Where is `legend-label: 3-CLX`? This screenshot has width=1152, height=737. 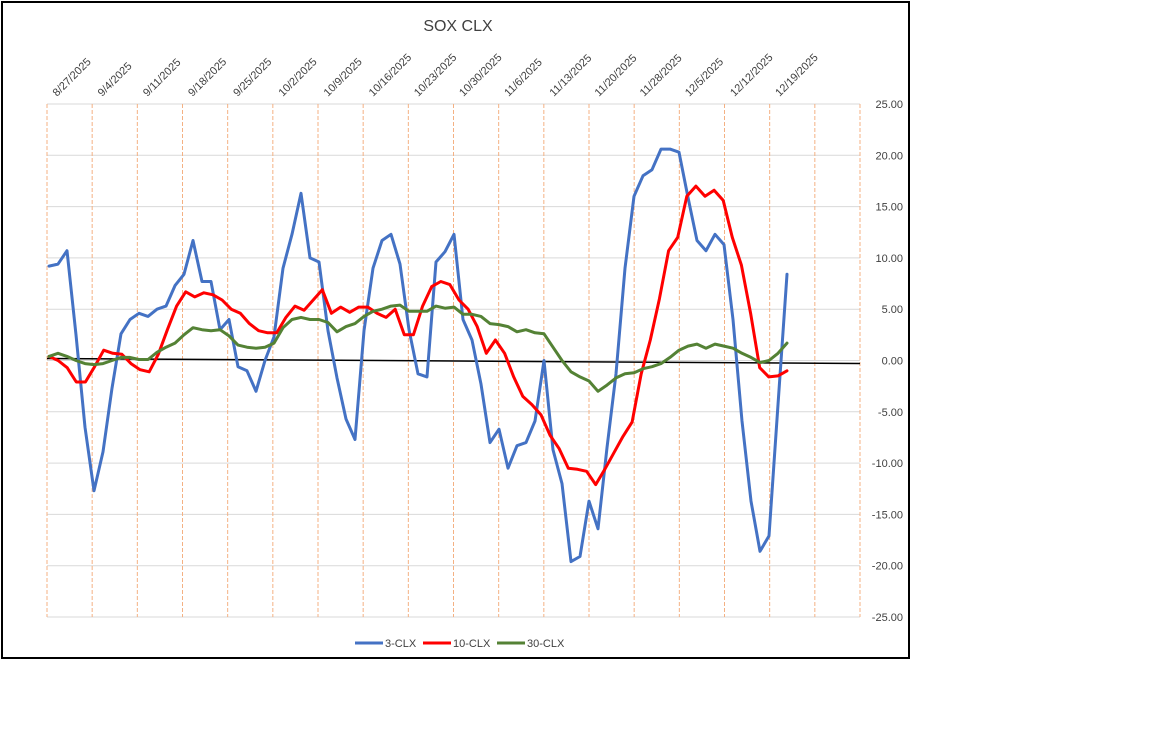
legend-label: 3-CLX is located at coordinates (401, 644).